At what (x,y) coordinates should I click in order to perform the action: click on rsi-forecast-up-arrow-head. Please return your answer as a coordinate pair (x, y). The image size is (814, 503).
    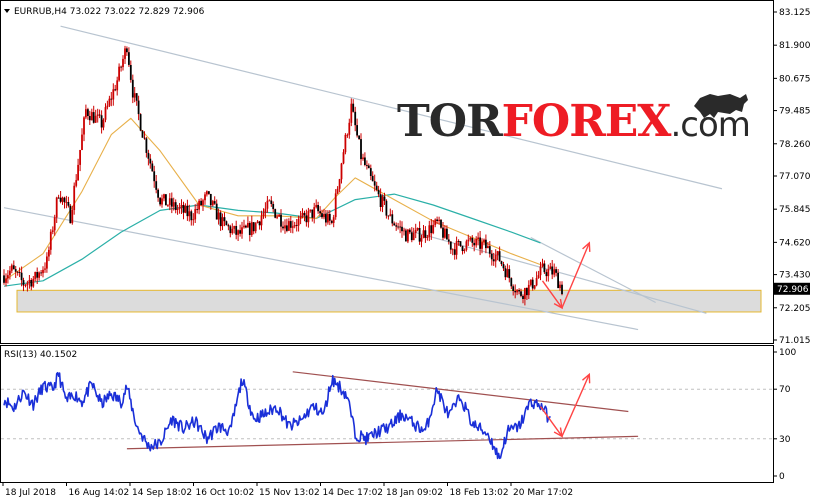
    Looking at the image, I should click on (586, 378).